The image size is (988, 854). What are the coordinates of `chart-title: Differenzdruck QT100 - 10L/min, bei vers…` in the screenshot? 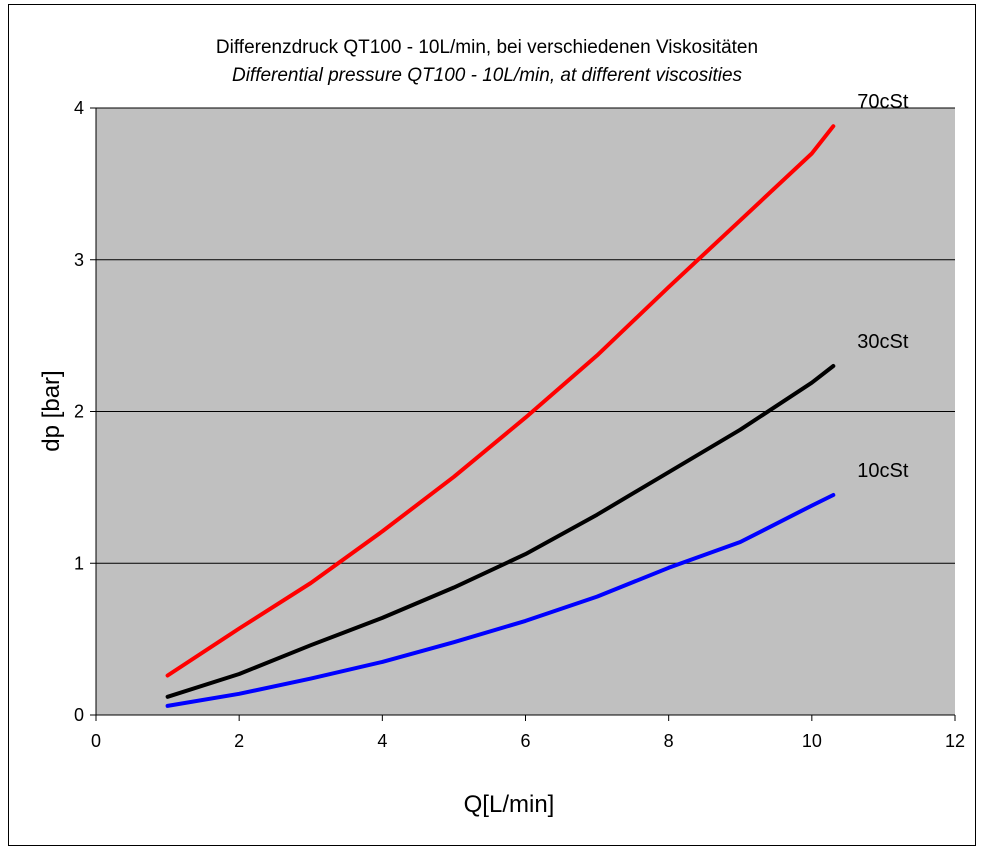 It's located at (487, 47).